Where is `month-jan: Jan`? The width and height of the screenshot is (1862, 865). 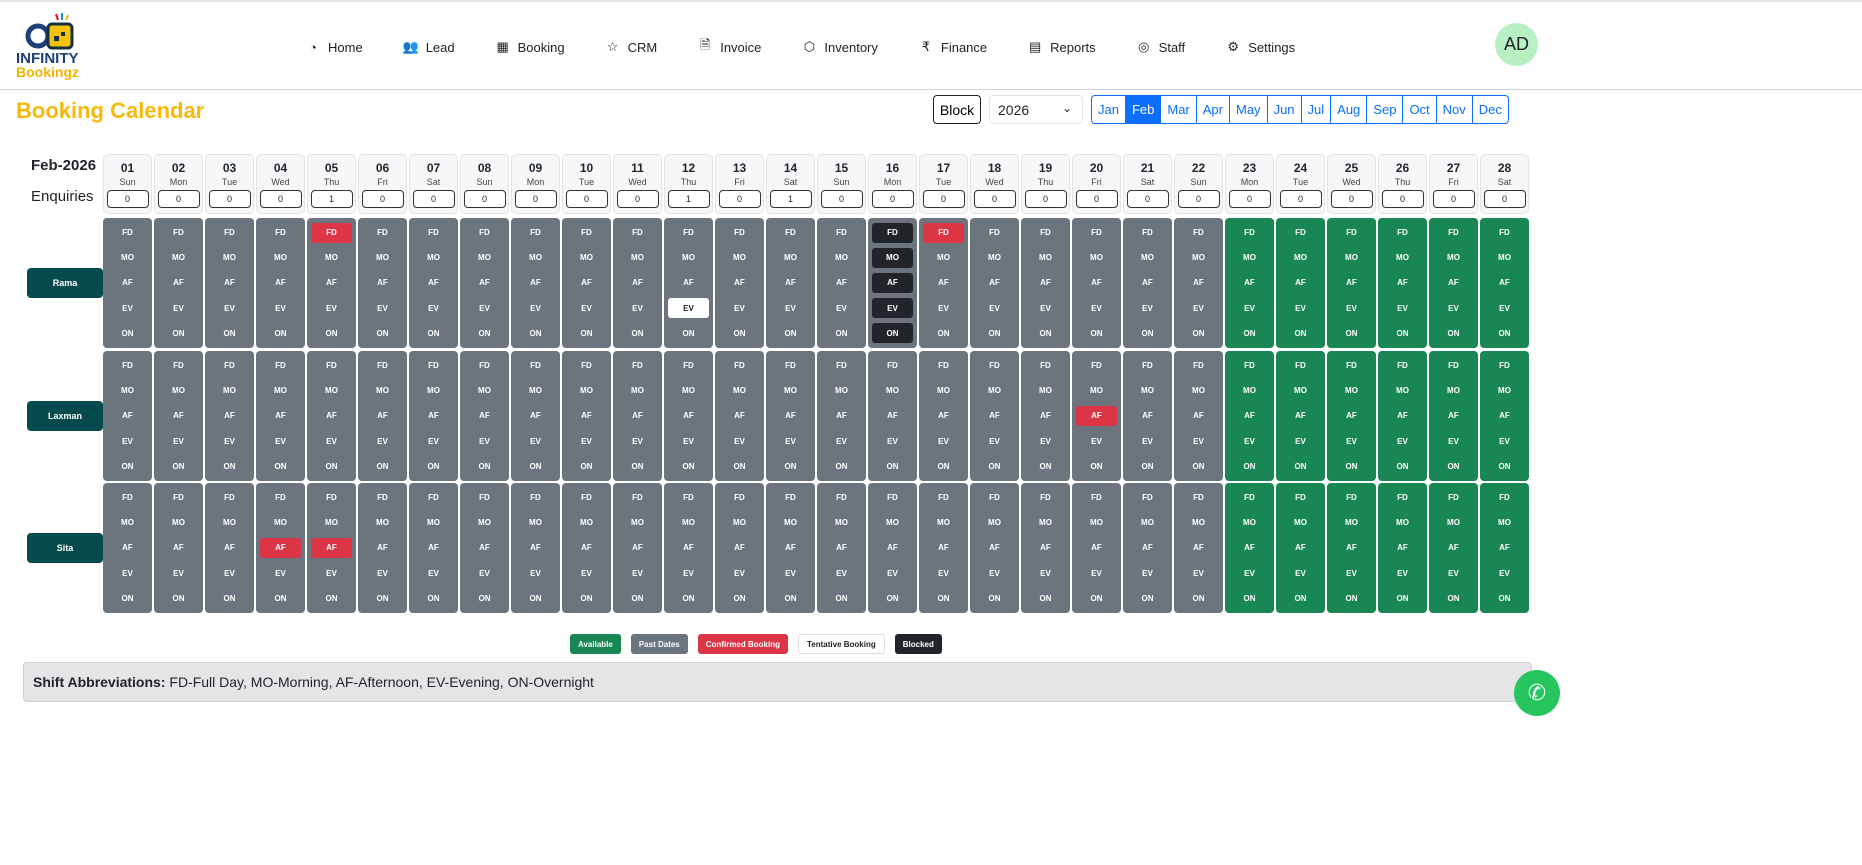 month-jan: Jan is located at coordinates (1108, 109).